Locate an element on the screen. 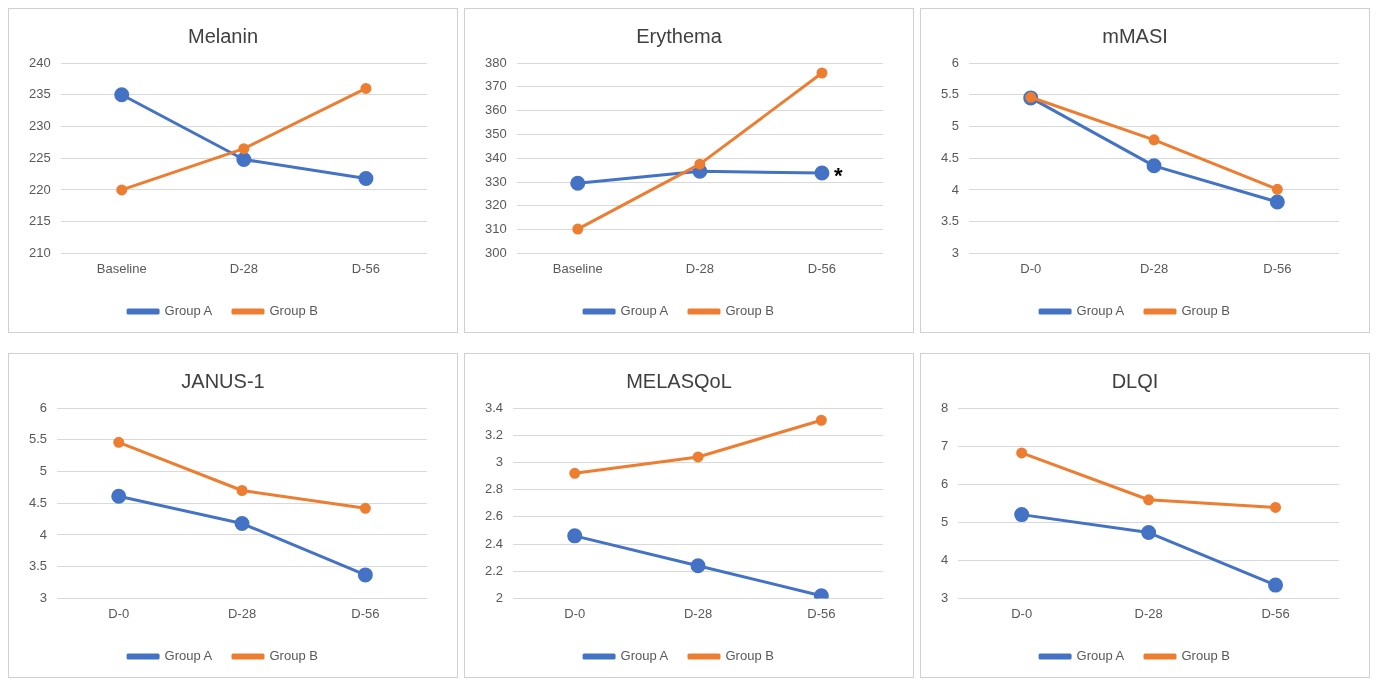 The image size is (1377, 684). y-tick-label: 225 is located at coordinates (39, 157).